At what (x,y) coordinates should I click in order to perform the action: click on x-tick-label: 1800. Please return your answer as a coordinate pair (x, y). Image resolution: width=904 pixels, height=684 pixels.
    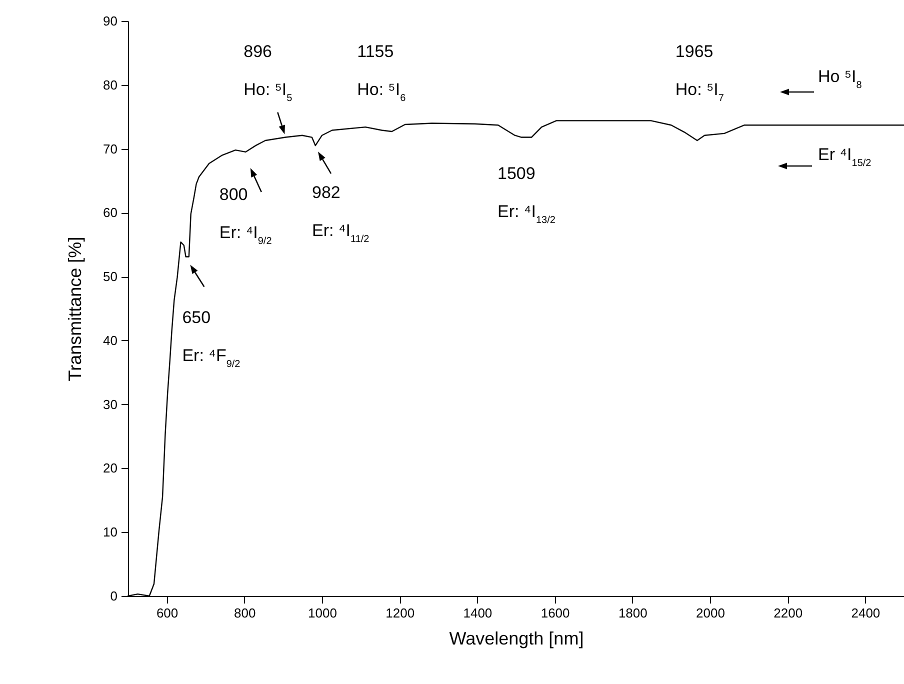
    Looking at the image, I should click on (633, 613).